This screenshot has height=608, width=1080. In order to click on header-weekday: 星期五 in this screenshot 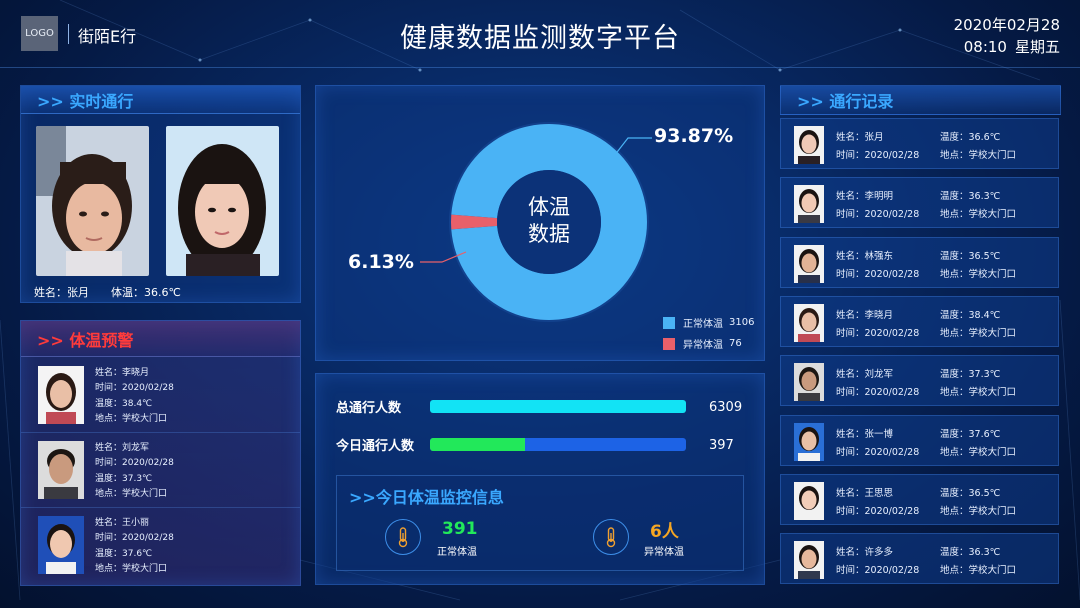, I will do `click(1037, 47)`.